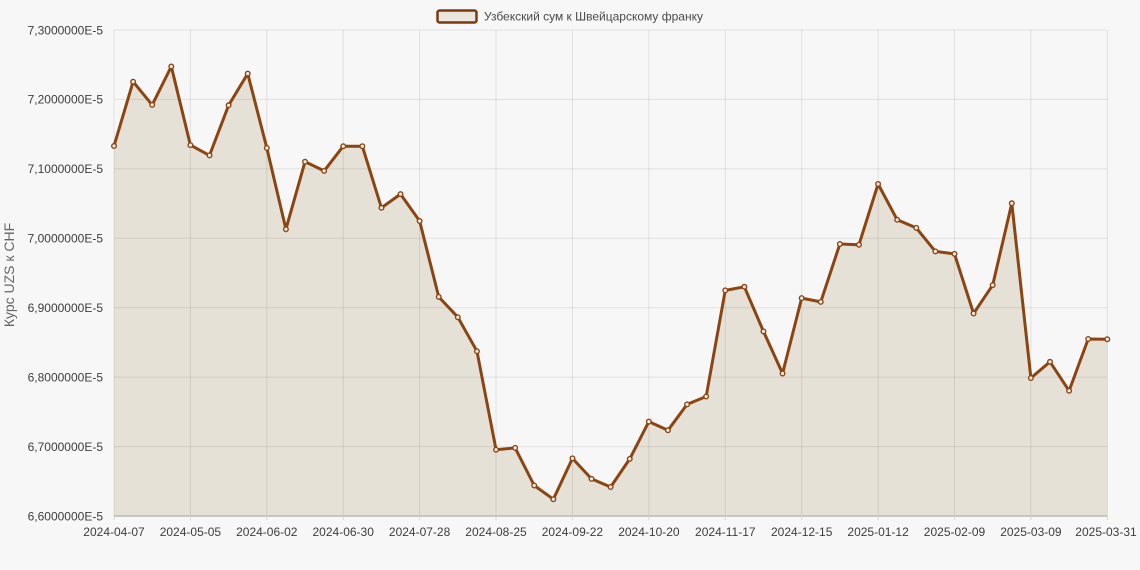 The height and width of the screenshot is (570, 1140). I want to click on svg-text: 2024-12-15, so click(802, 532).